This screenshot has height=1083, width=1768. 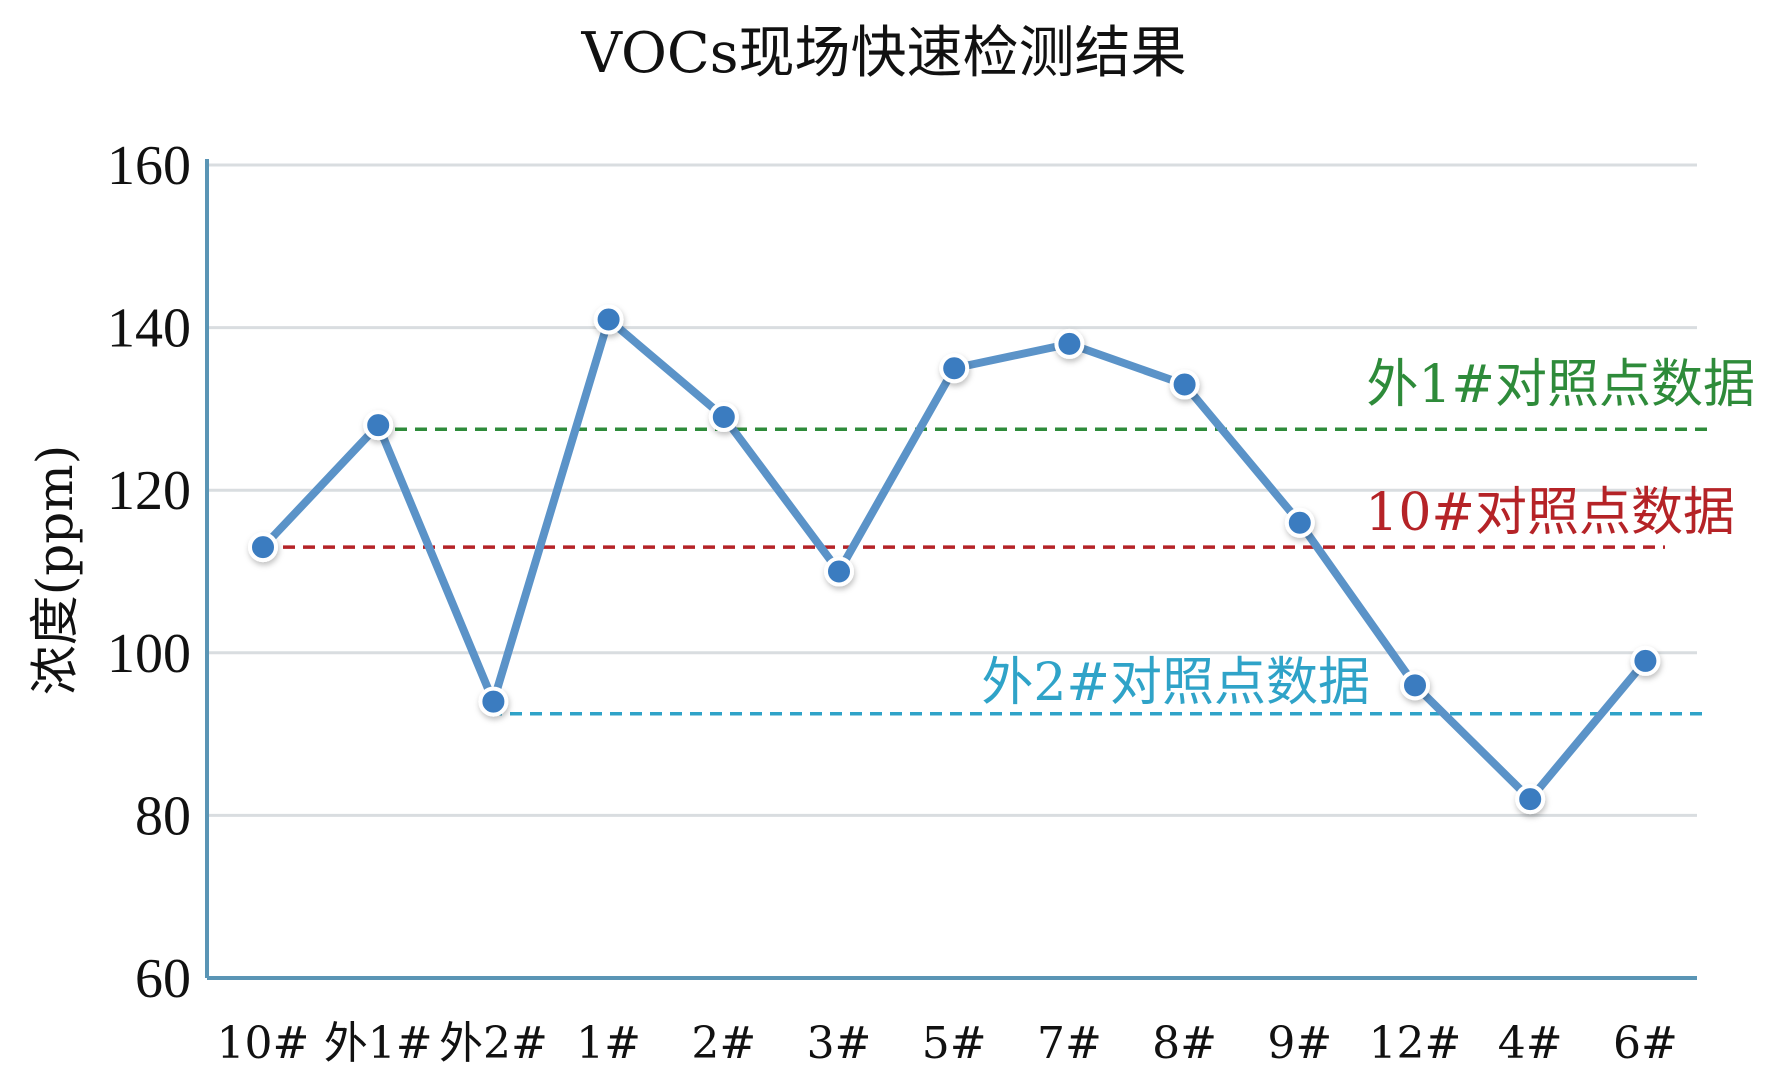 I want to click on y-tick-label: 120, so click(x=149, y=491).